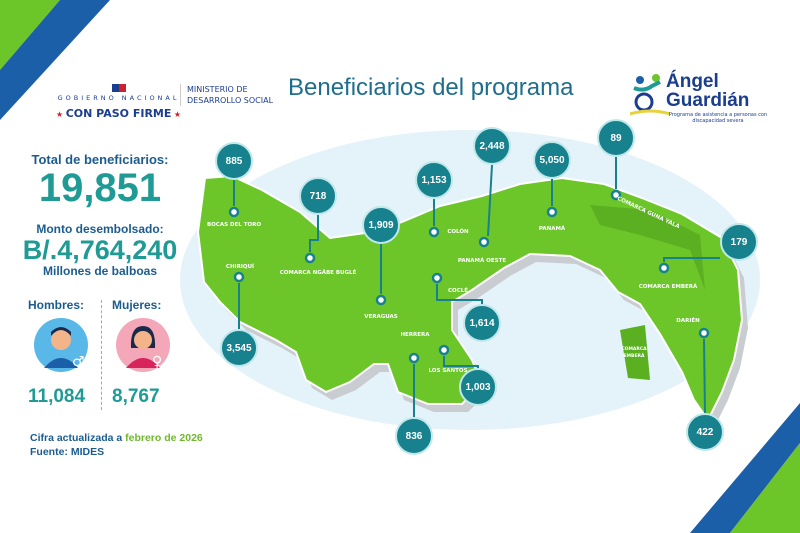 The height and width of the screenshot is (533, 800). What do you see at coordinates (57, 396) in the screenshot?
I see `men-value: 11,084` at bounding box center [57, 396].